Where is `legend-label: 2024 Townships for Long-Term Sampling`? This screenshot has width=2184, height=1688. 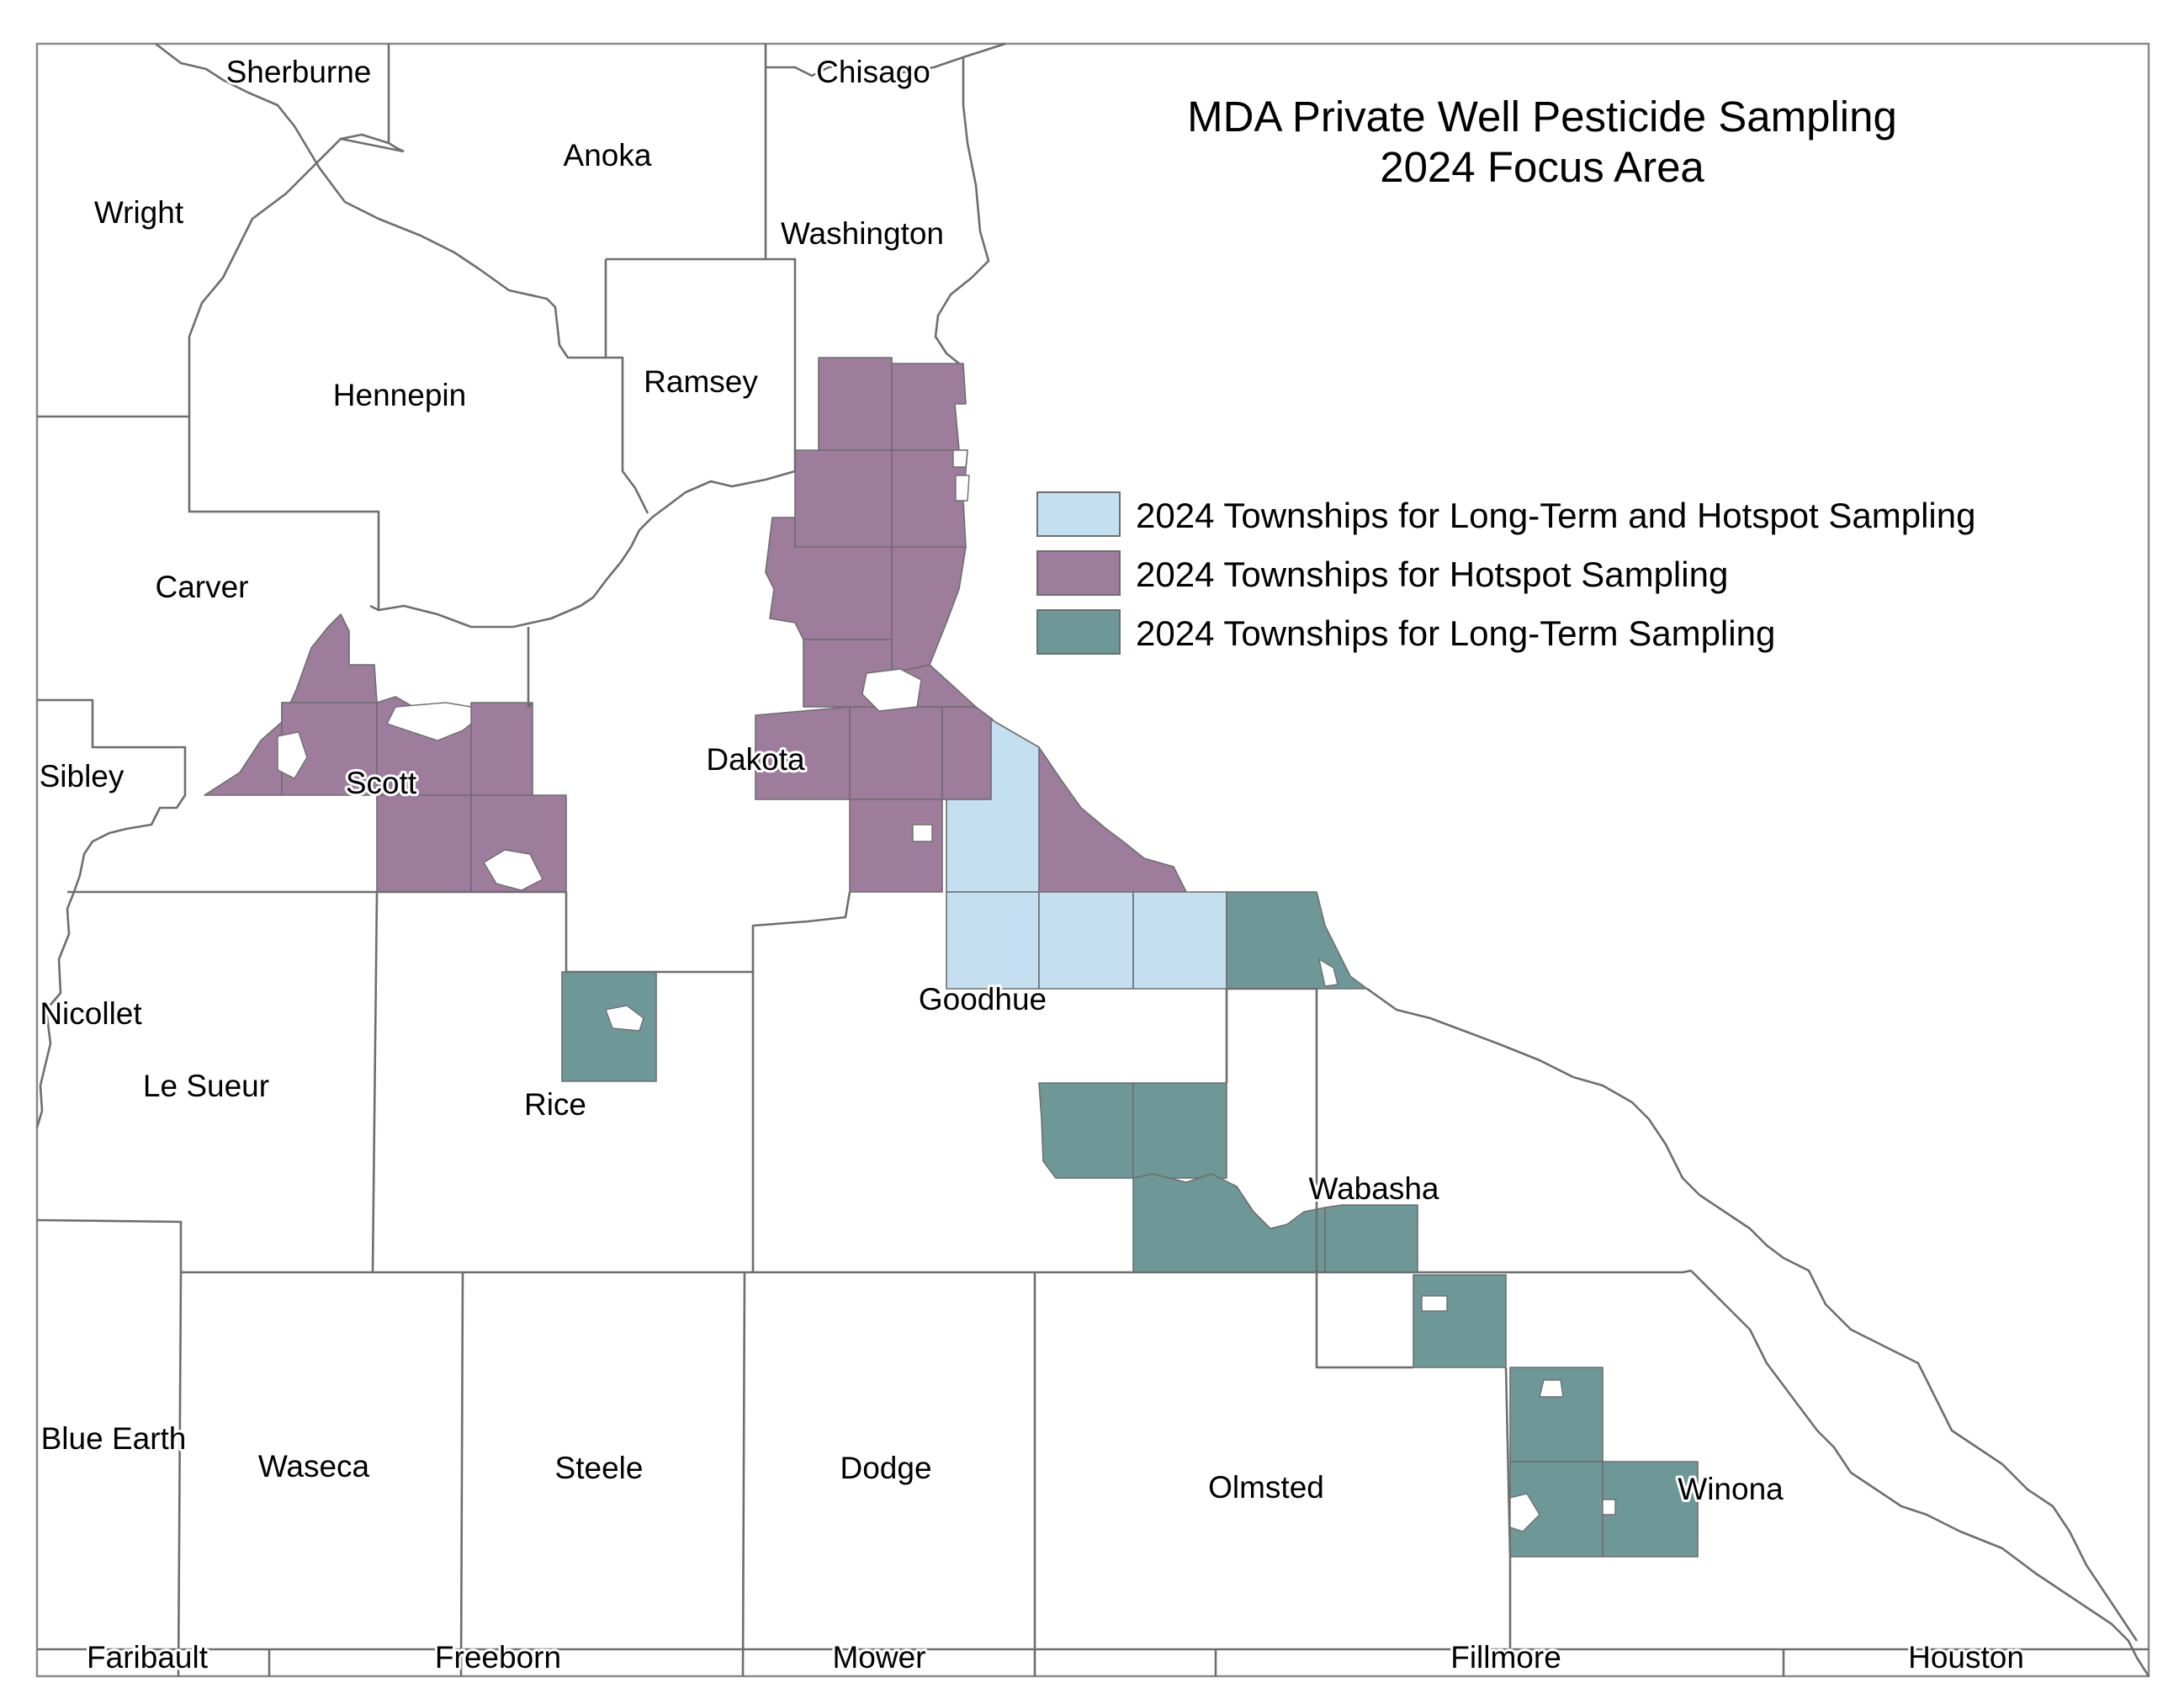
legend-label: 2024 Townships for Long-Term Sampling is located at coordinates (1456, 633).